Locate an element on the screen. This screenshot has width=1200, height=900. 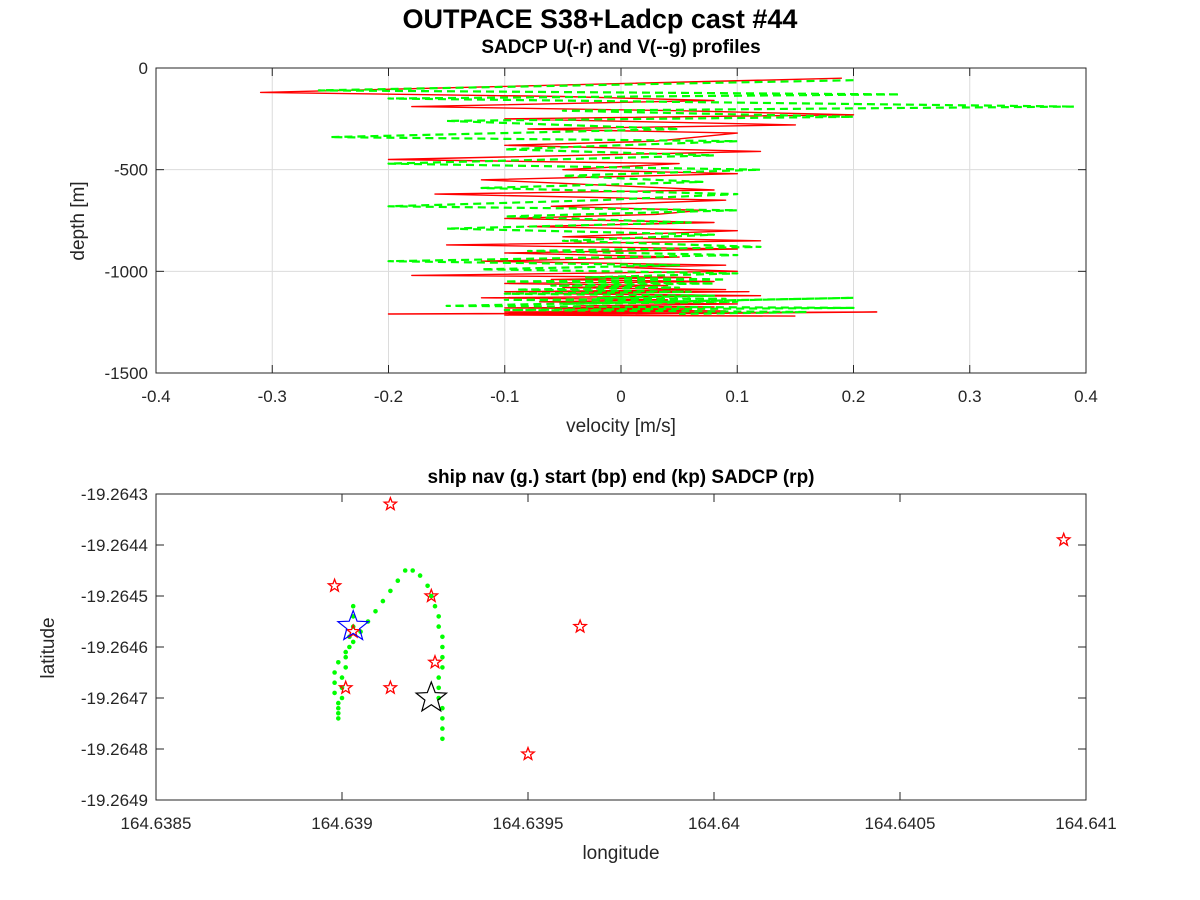
nav-xtick-label: 164.6405 is located at coordinates (900, 823).